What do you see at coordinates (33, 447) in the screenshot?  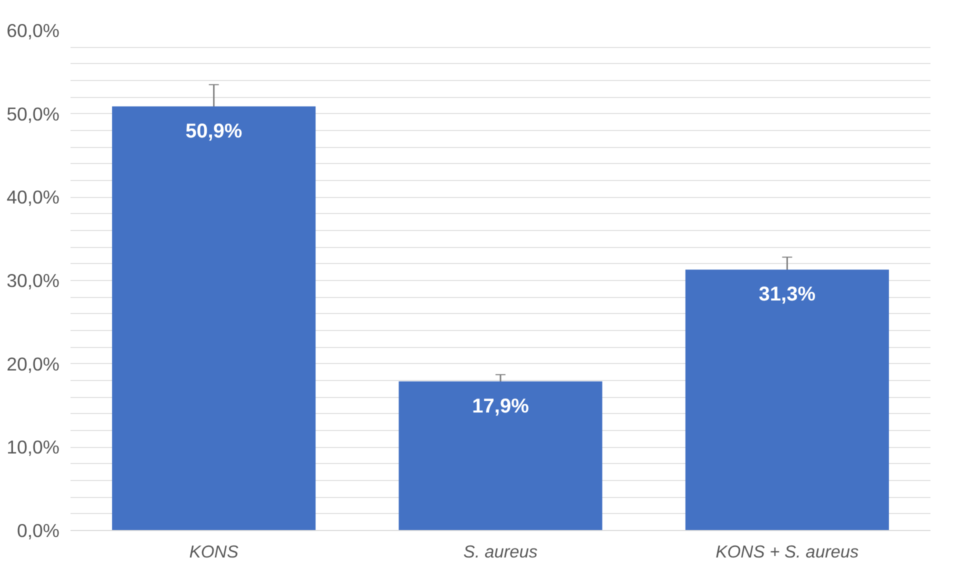 I see `y-tick-label: 10,0%` at bounding box center [33, 447].